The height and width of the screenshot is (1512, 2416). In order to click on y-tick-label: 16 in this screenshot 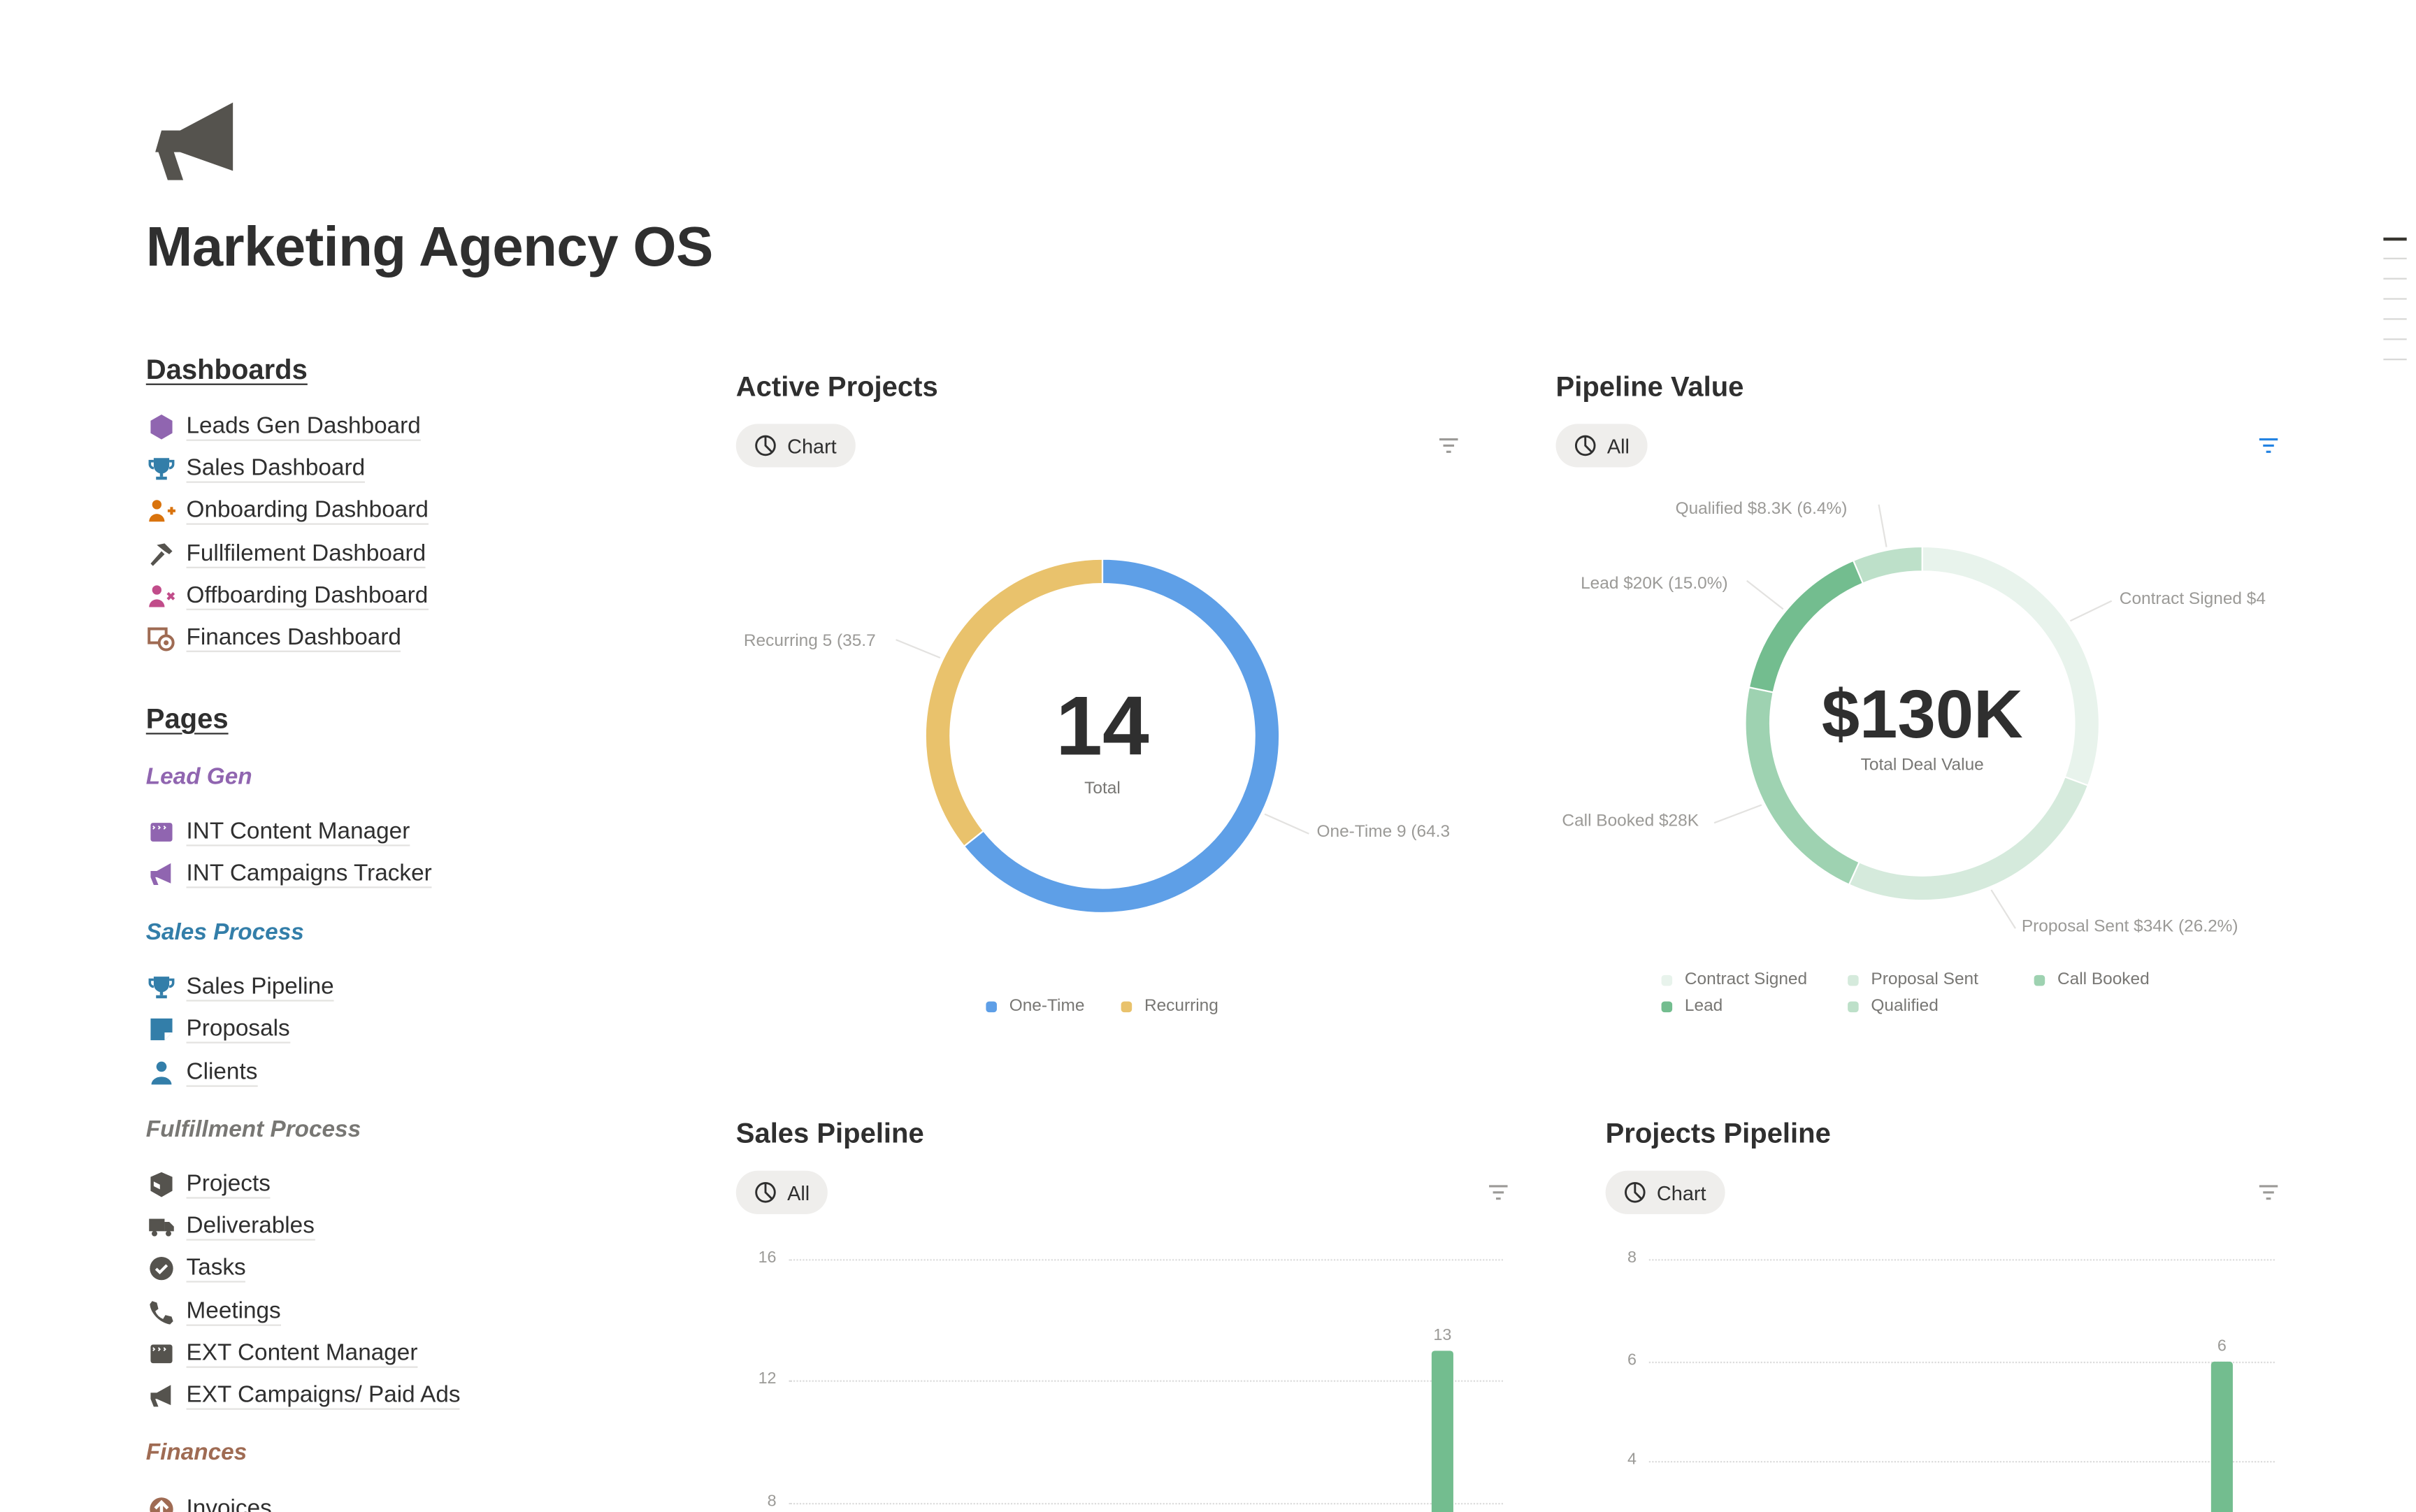, I will do `click(767, 1257)`.